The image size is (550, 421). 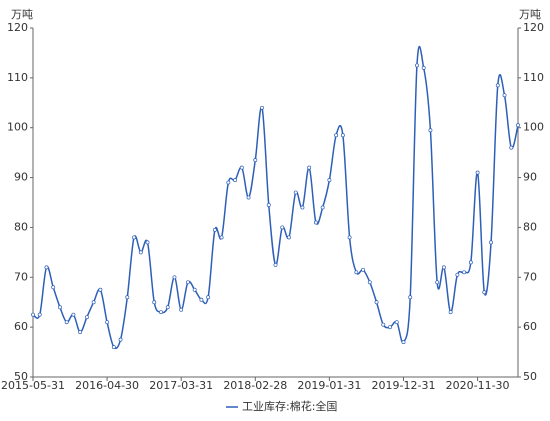 What do you see at coordinates (533, 77) in the screenshot?
I see `y2-tick-label: 110` at bounding box center [533, 77].